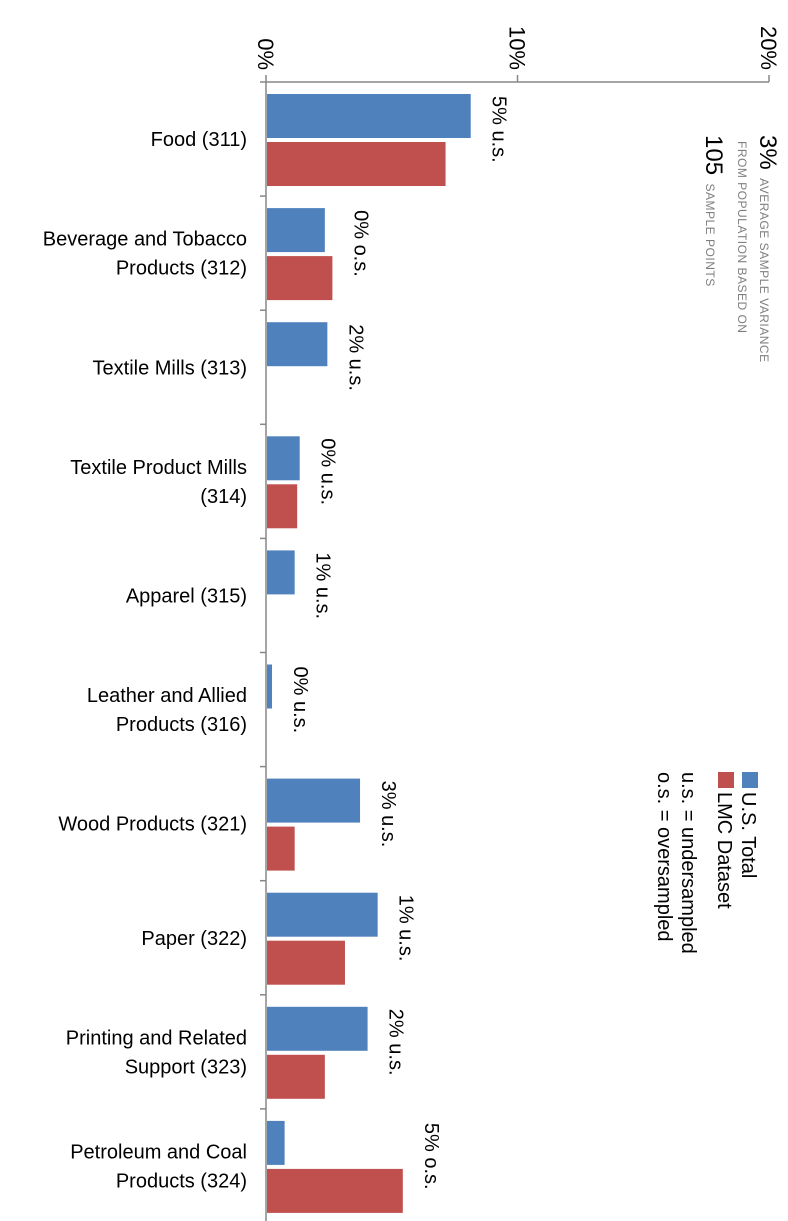 The height and width of the screenshot is (1221, 788). Describe the element at coordinates (158, 468) in the screenshot. I see `category-label: Textile Product Mills` at that location.